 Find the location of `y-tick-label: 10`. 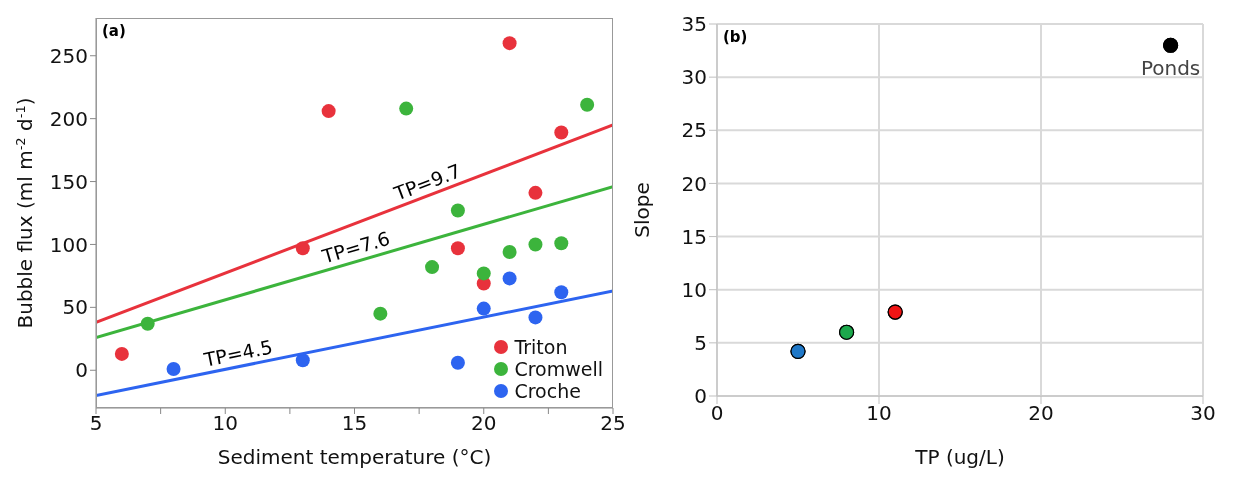

y-tick-label: 10 is located at coordinates (694, 289).